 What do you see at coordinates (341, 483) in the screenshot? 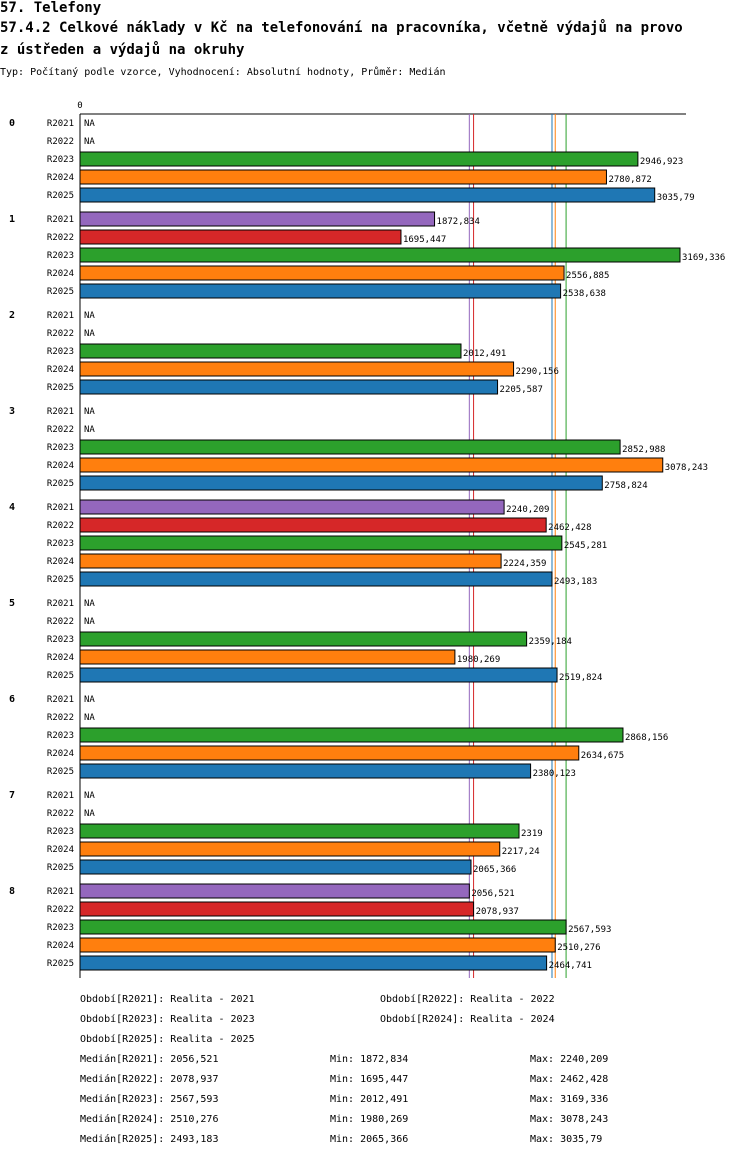
I see `bar-3-r2025` at bounding box center [341, 483].